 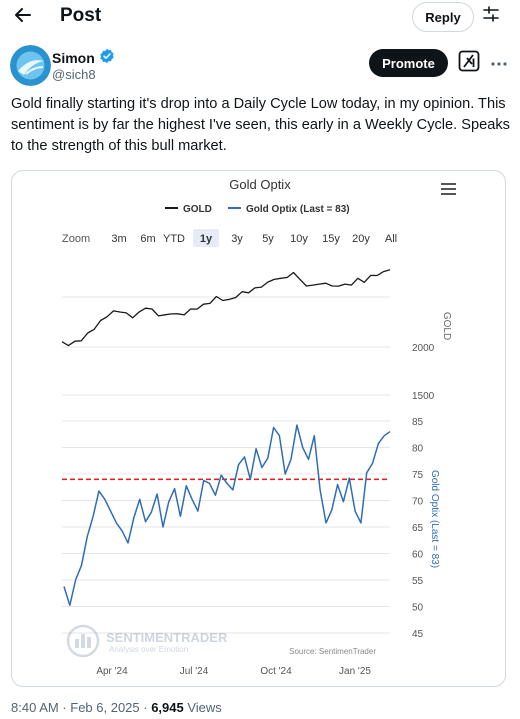 I want to click on zoom-button-label: 15y, so click(x=331, y=239).